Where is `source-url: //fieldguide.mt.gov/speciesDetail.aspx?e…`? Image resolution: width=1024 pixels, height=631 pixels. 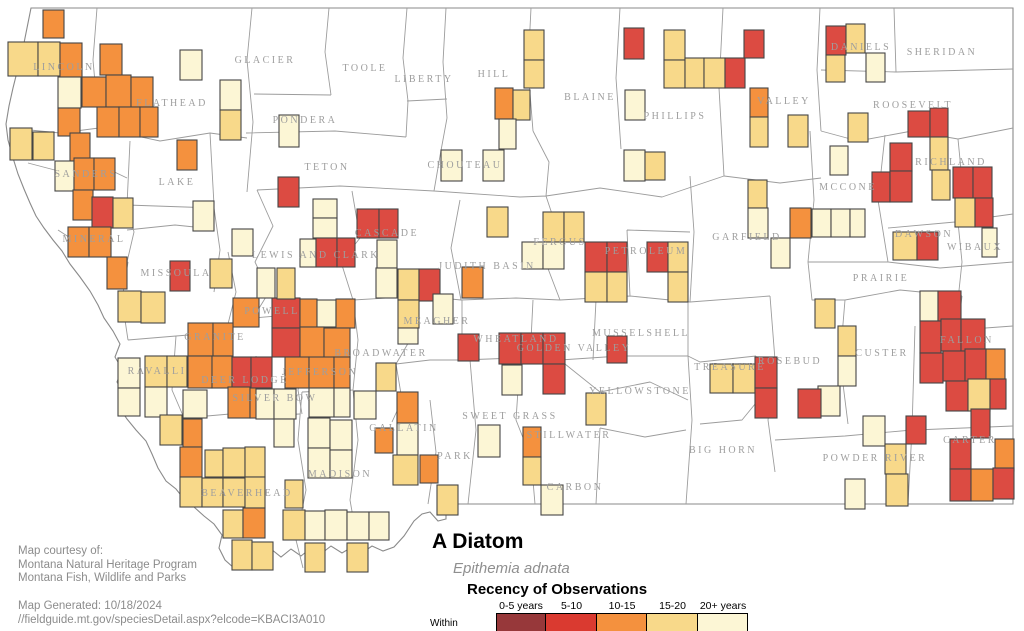 source-url: //fieldguide.mt.gov/speciesDetail.aspx?e… is located at coordinates (172, 619).